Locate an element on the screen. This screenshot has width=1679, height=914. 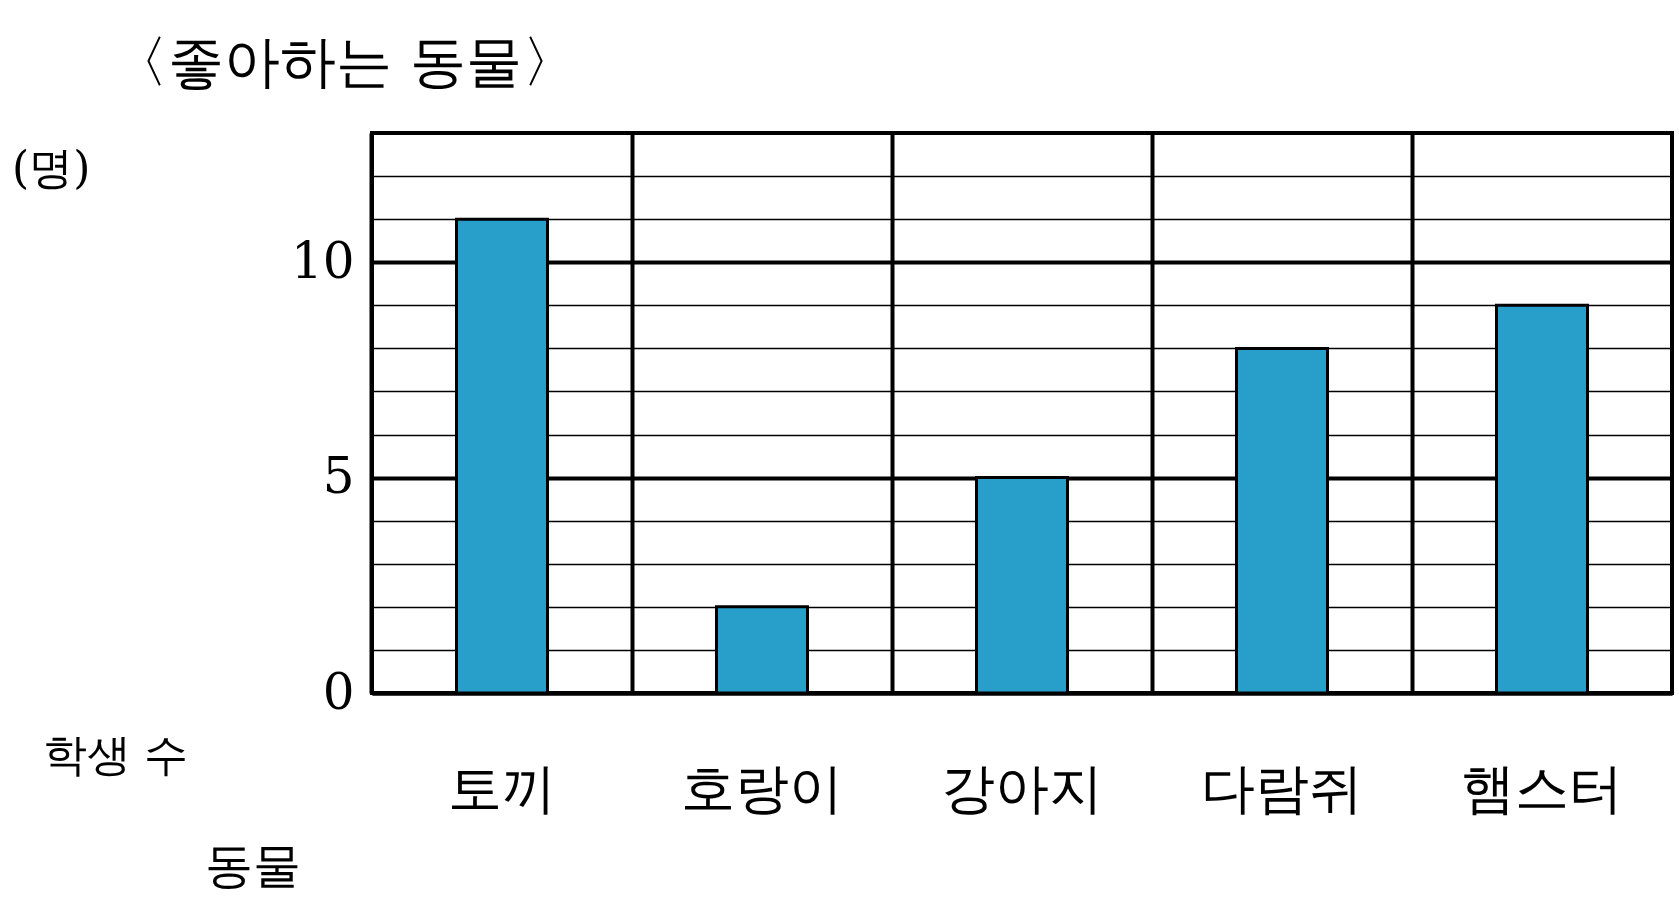
y-tick-label: 5 is located at coordinates (338, 476).